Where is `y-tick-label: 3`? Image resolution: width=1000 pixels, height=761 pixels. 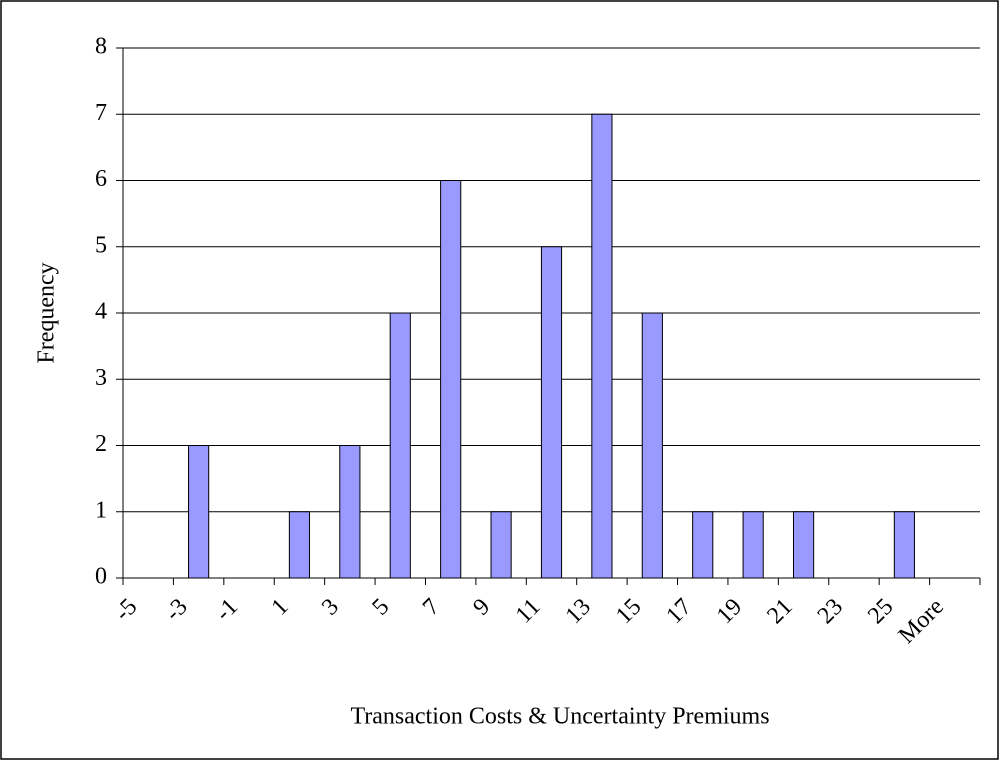 y-tick-label: 3 is located at coordinates (101, 378).